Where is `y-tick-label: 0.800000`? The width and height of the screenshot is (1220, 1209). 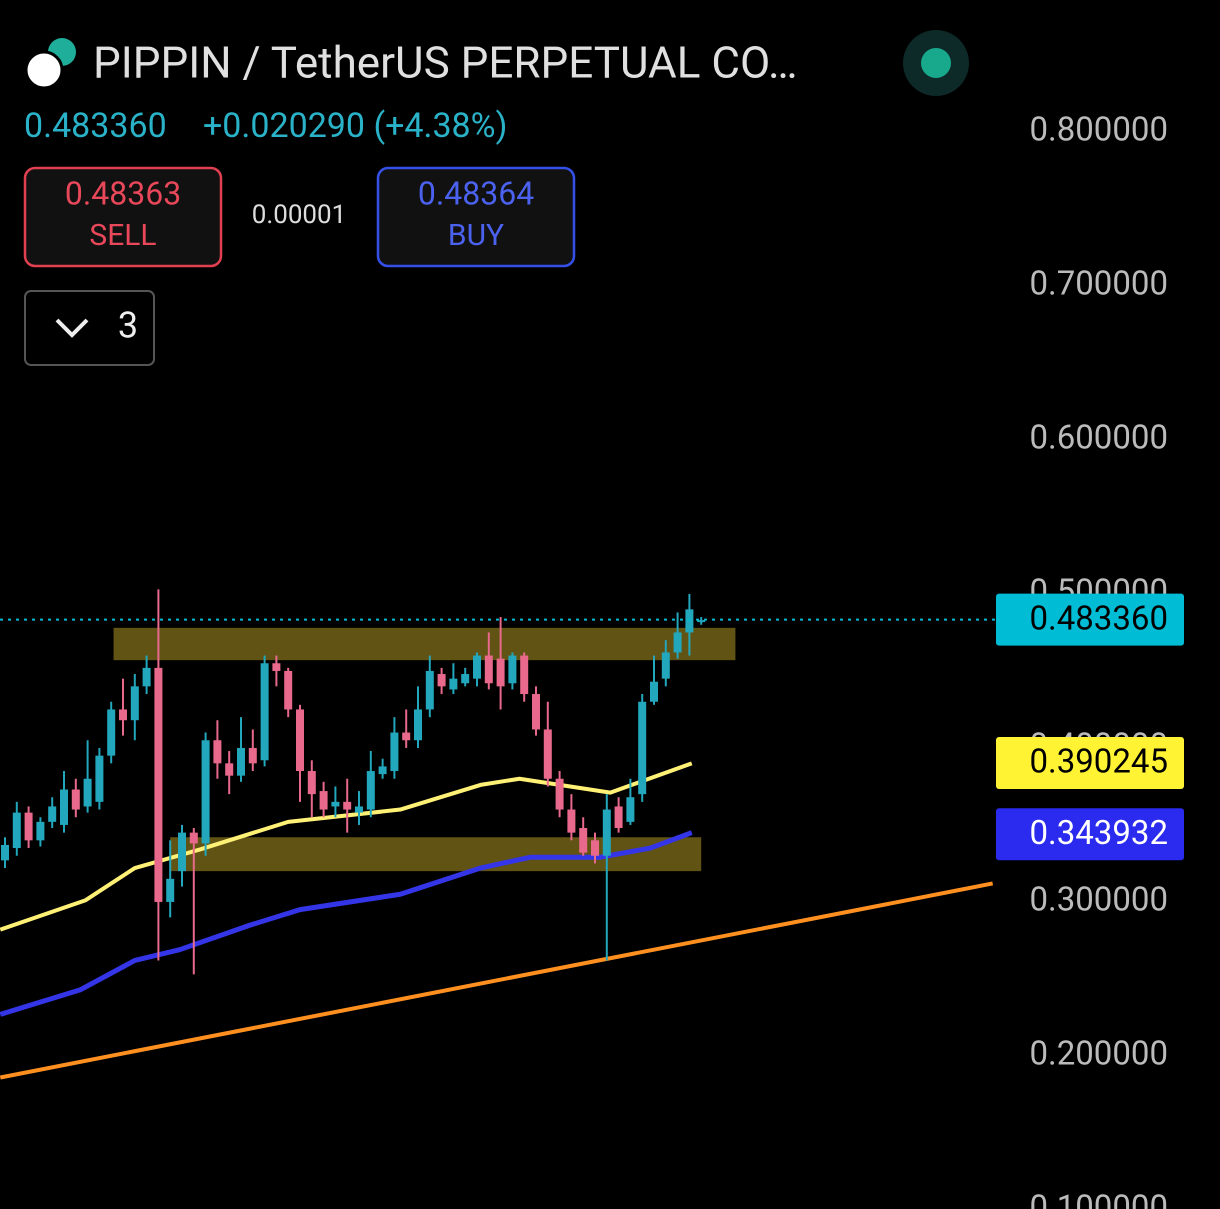
y-tick-label: 0.800000 is located at coordinates (1098, 130).